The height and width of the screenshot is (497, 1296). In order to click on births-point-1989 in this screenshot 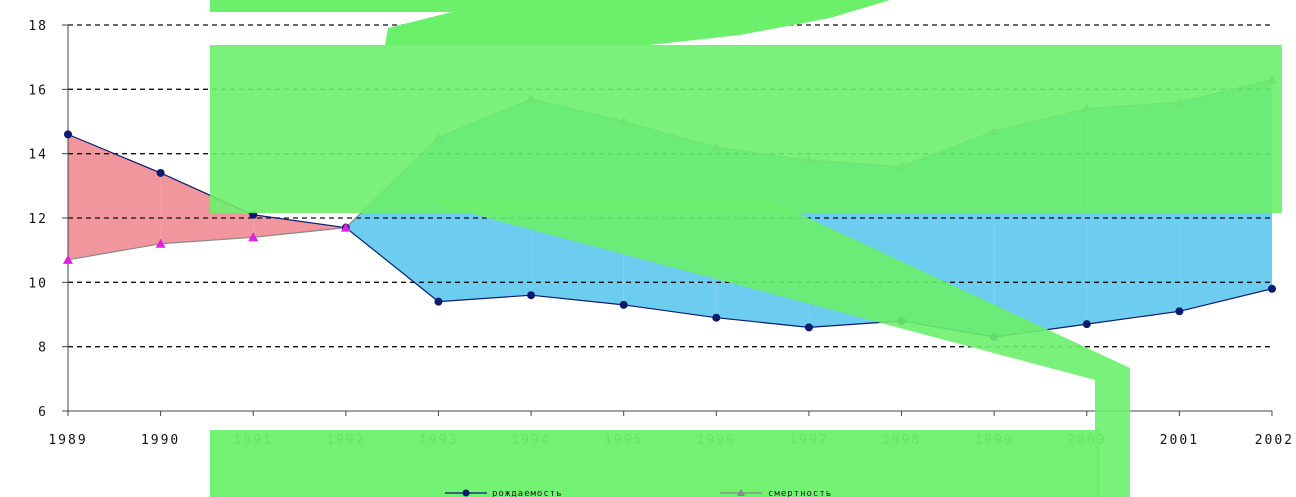, I will do `click(68, 134)`.